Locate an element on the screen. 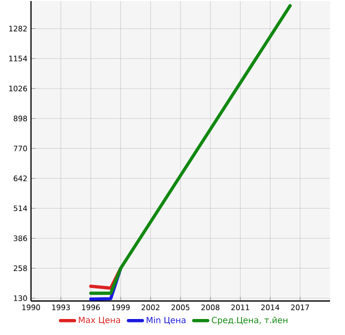 The width and height of the screenshot is (345, 335). legend-label: Max Цена is located at coordinates (99, 320).